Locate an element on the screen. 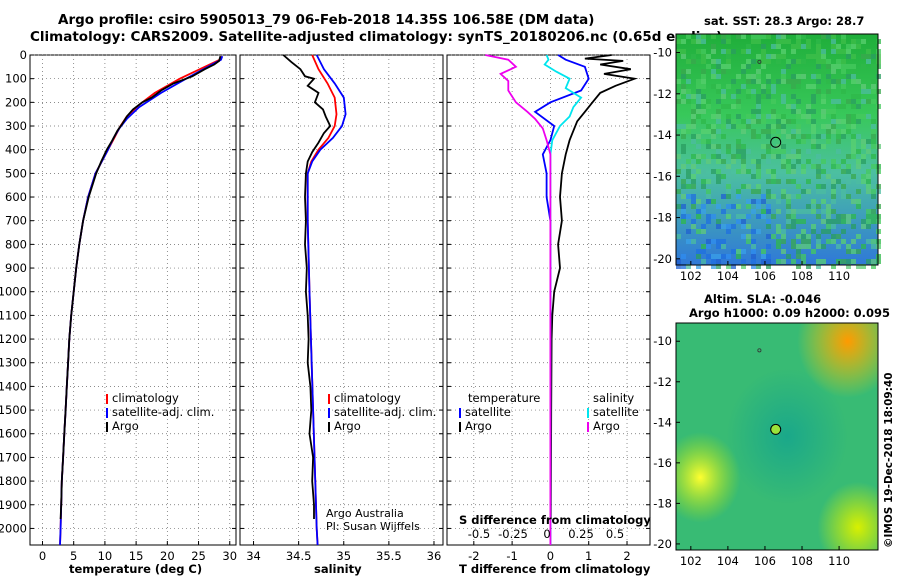 The height and width of the screenshot is (580, 900). sst-lat-label: -20 is located at coordinates (662, 259).